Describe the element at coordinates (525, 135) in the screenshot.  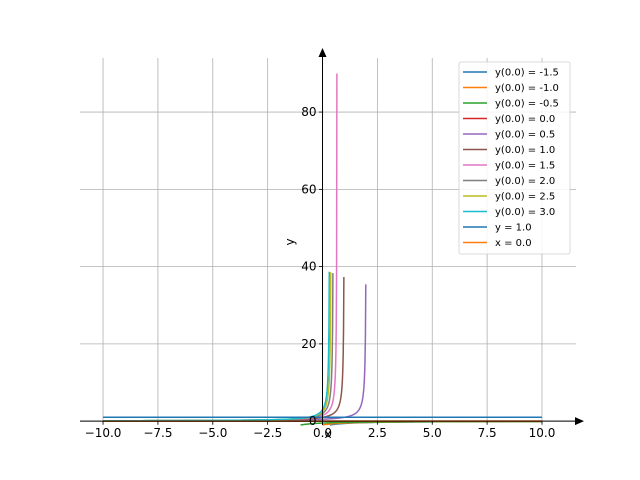
I see `legend-label-4: y(0.0) = 0.5` at that location.